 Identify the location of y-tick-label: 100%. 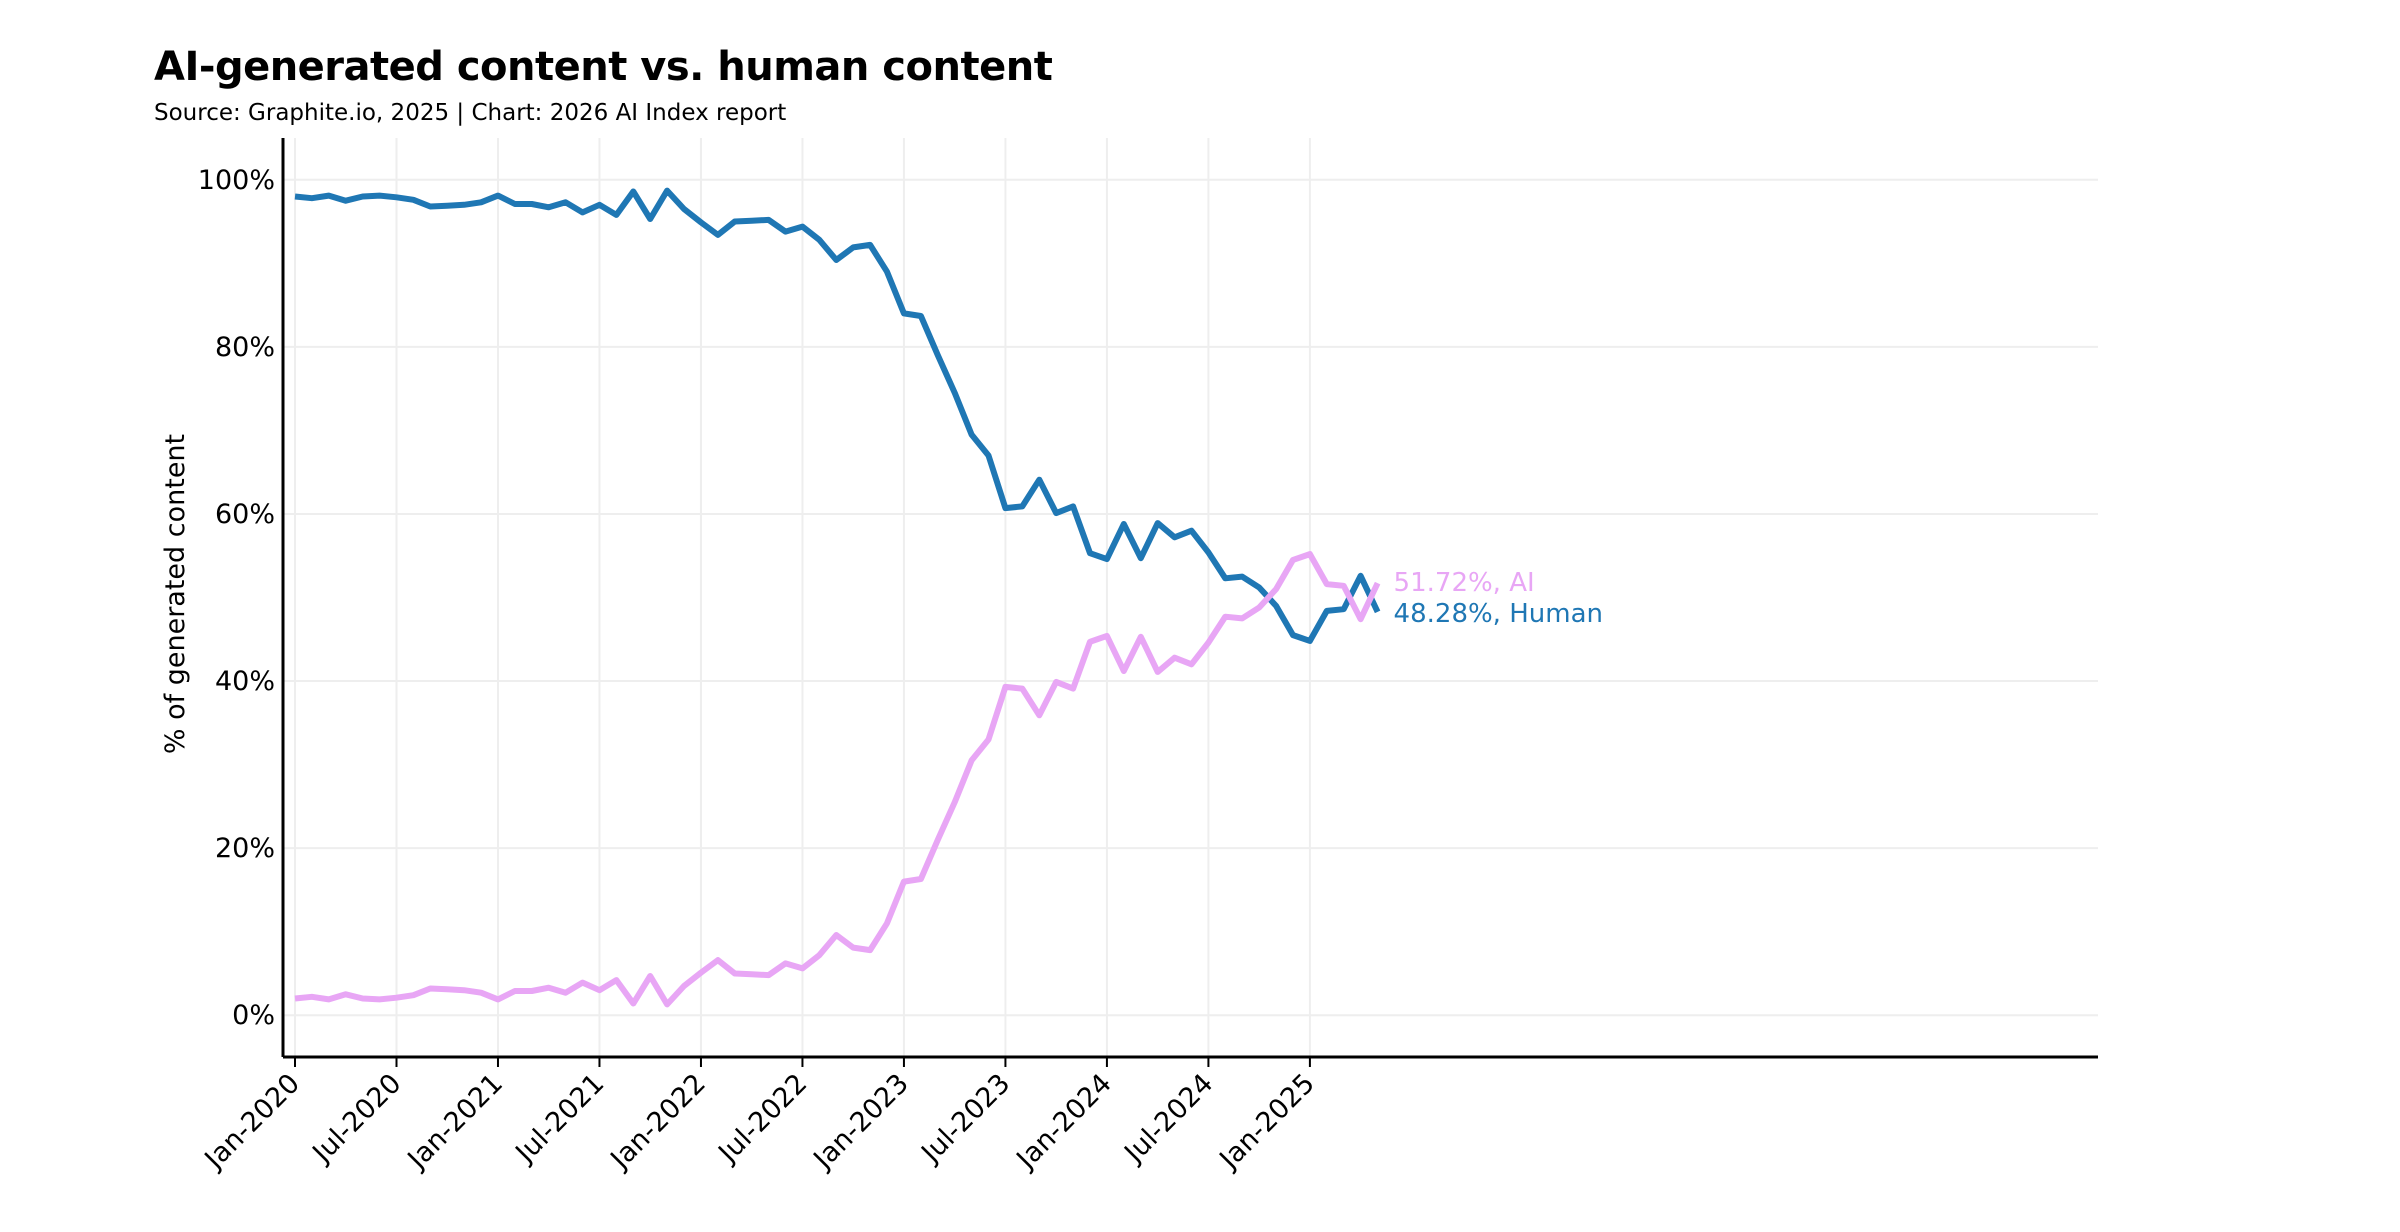
(236, 180).